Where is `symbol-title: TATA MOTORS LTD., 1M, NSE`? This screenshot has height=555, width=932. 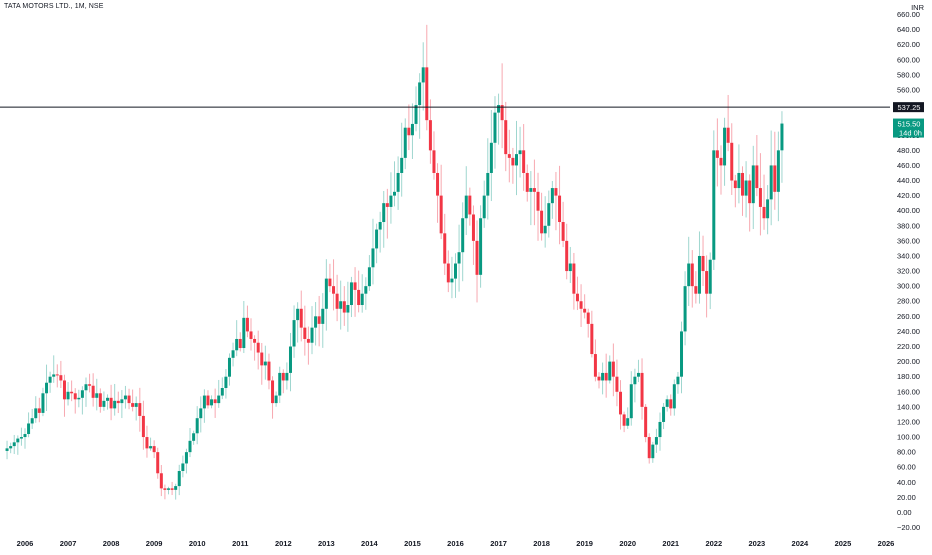
symbol-title: TATA MOTORS LTD., 1M, NSE is located at coordinates (54, 6).